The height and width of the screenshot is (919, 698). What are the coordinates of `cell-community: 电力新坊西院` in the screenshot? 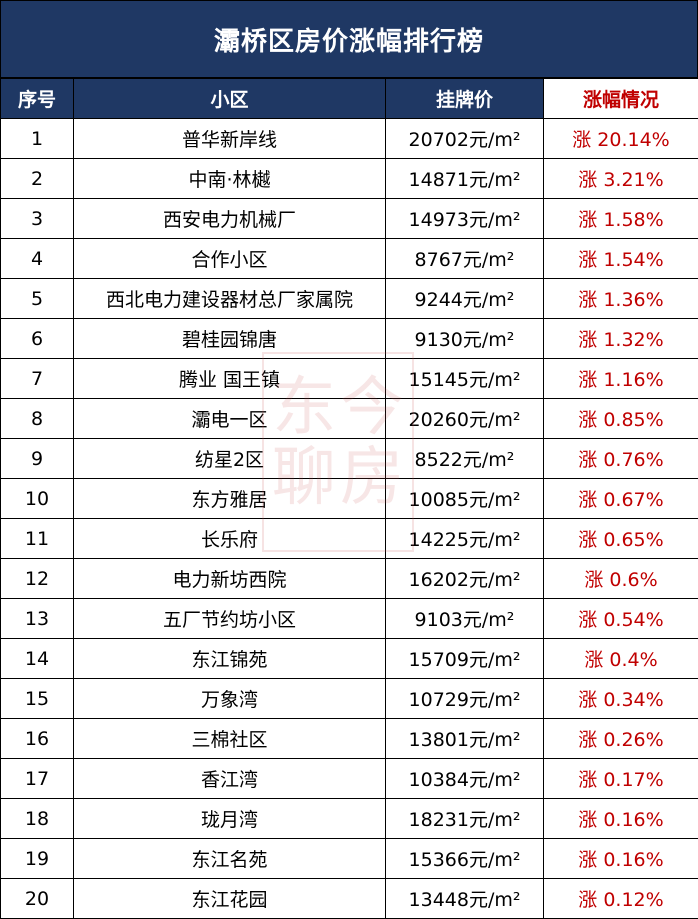 It's located at (229, 578).